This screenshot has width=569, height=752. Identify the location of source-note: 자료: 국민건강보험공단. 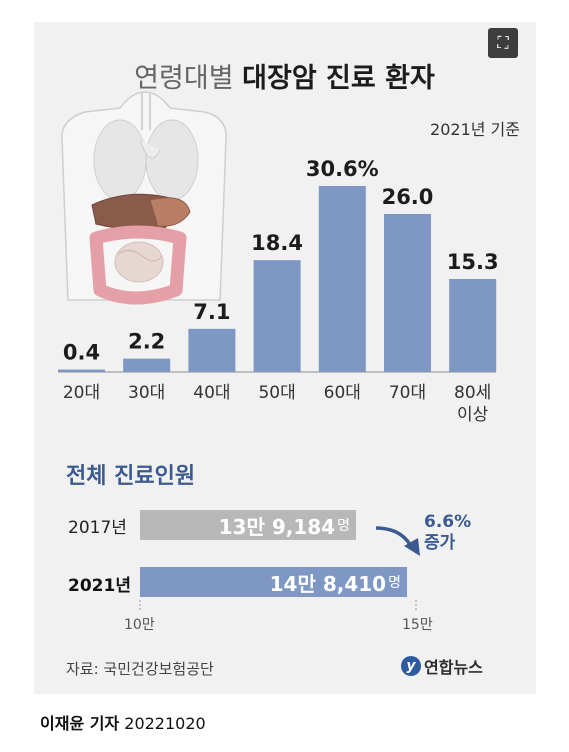
(140, 669).